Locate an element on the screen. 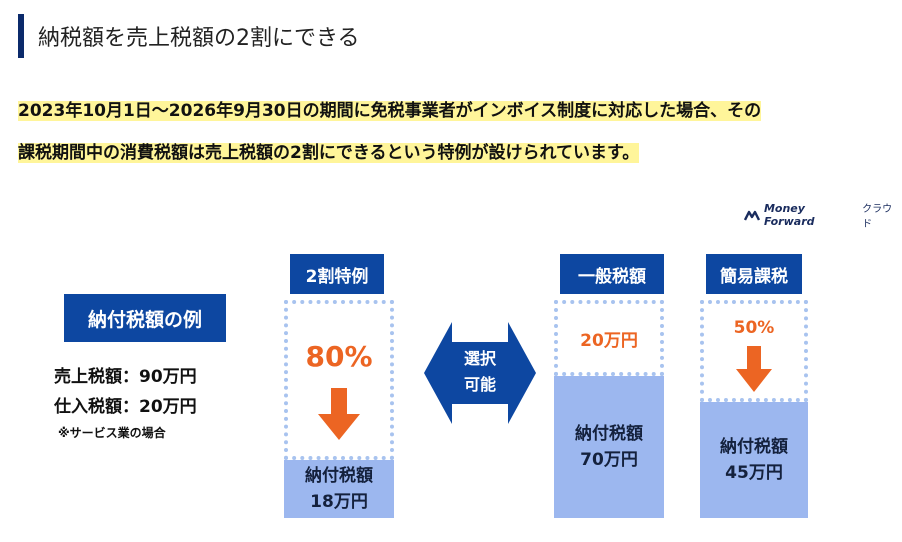 This screenshot has width=902, height=542. special-down-arrow-icon is located at coordinates (339, 414).